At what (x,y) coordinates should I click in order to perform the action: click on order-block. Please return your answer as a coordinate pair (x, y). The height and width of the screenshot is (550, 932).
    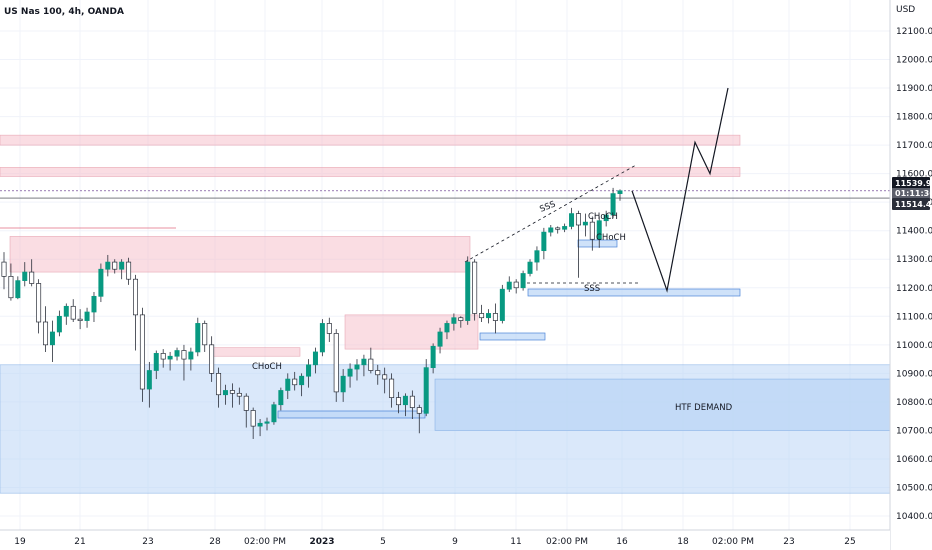
    Looking at the image, I should click on (597, 243).